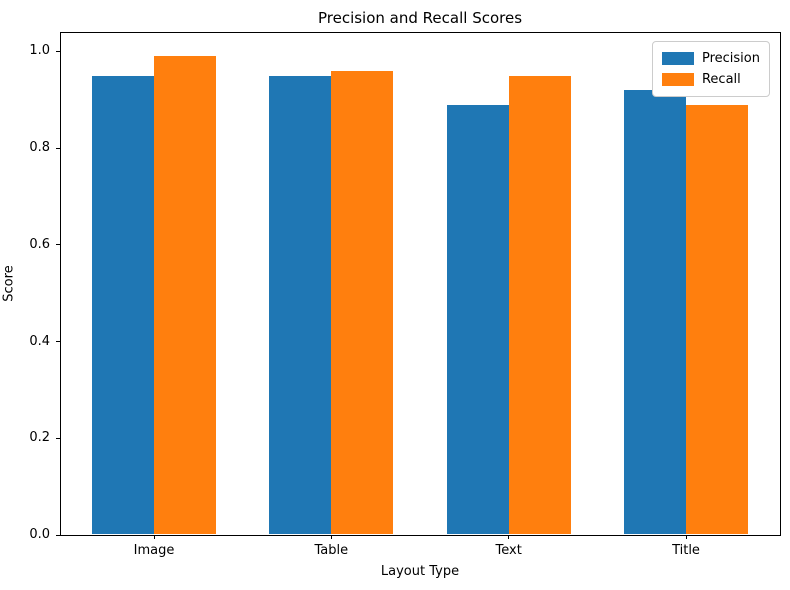 The image size is (790, 590). What do you see at coordinates (39, 534) in the screenshot?
I see `y-tick-label: 0.0` at bounding box center [39, 534].